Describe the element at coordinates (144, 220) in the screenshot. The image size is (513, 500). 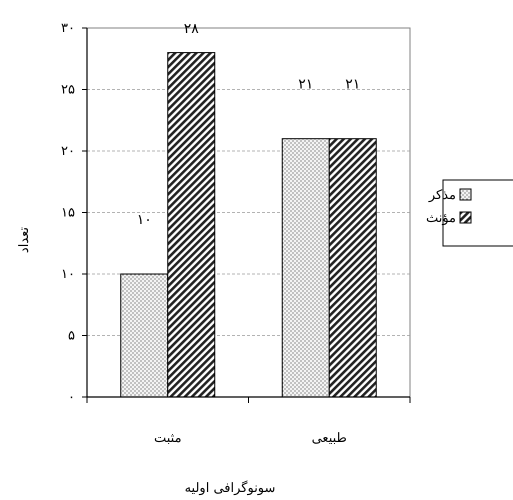
I see `data-label-0-0: ۱۰` at that location.